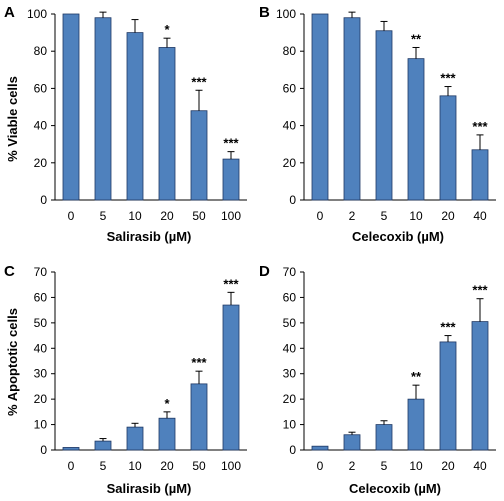  Describe the element at coordinates (41, 51) in the screenshot. I see `panel-a-y-tick-label: 80` at that location.